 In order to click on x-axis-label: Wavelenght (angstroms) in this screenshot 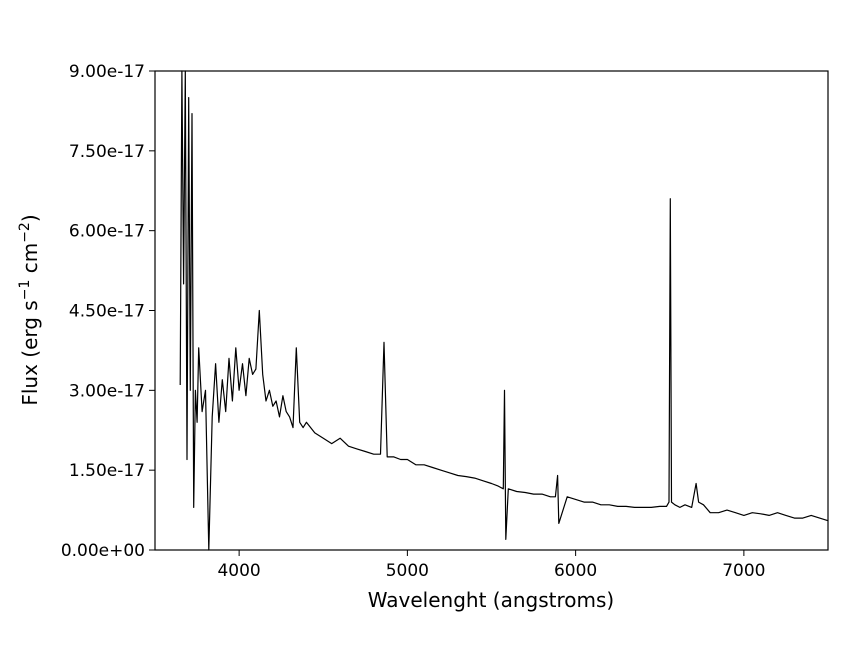, I will do `click(491, 600)`.